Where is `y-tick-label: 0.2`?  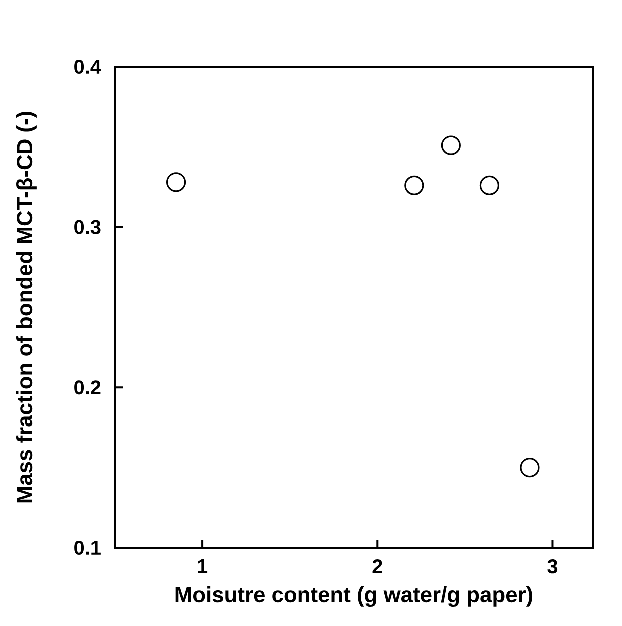
y-tick-label: 0.2 is located at coordinates (87, 387).